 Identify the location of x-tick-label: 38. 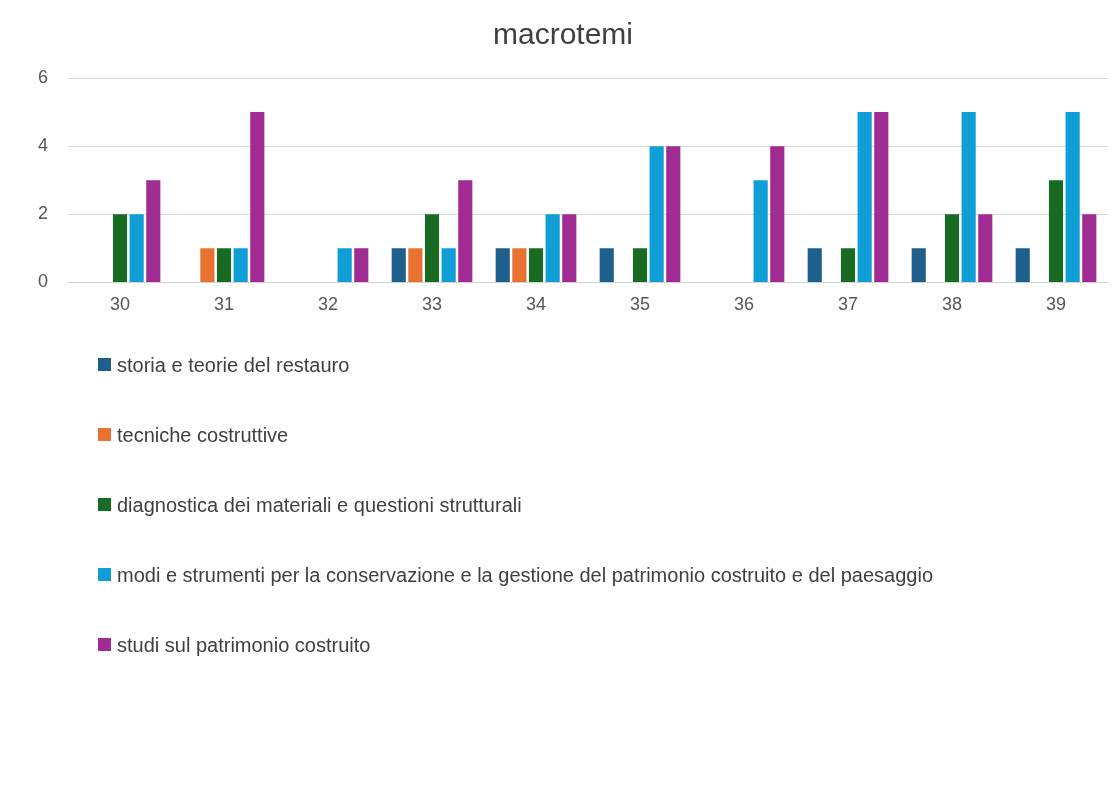
(952, 304).